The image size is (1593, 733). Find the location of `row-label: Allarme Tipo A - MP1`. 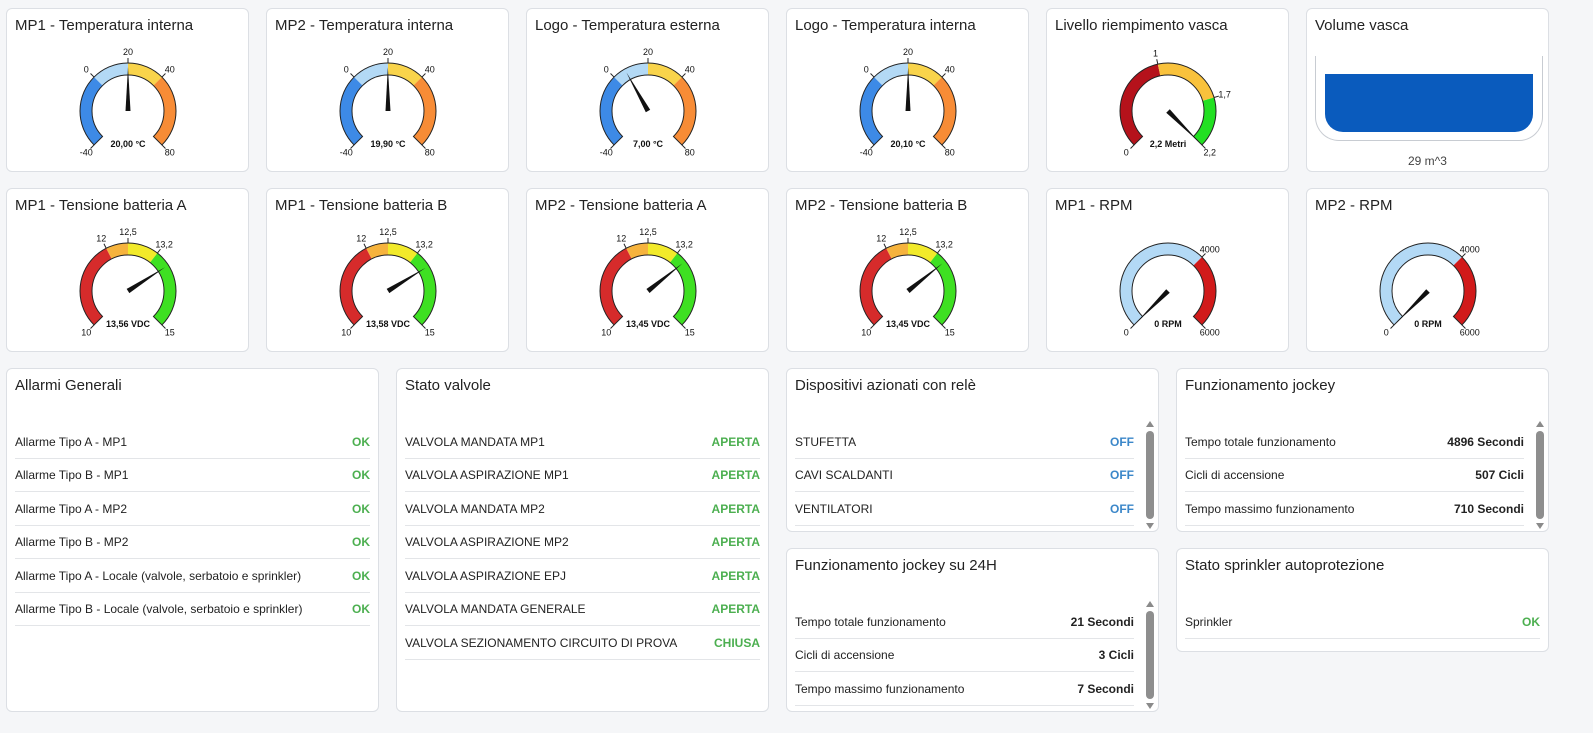

row-label: Allarme Tipo A - MP1 is located at coordinates (71, 441).